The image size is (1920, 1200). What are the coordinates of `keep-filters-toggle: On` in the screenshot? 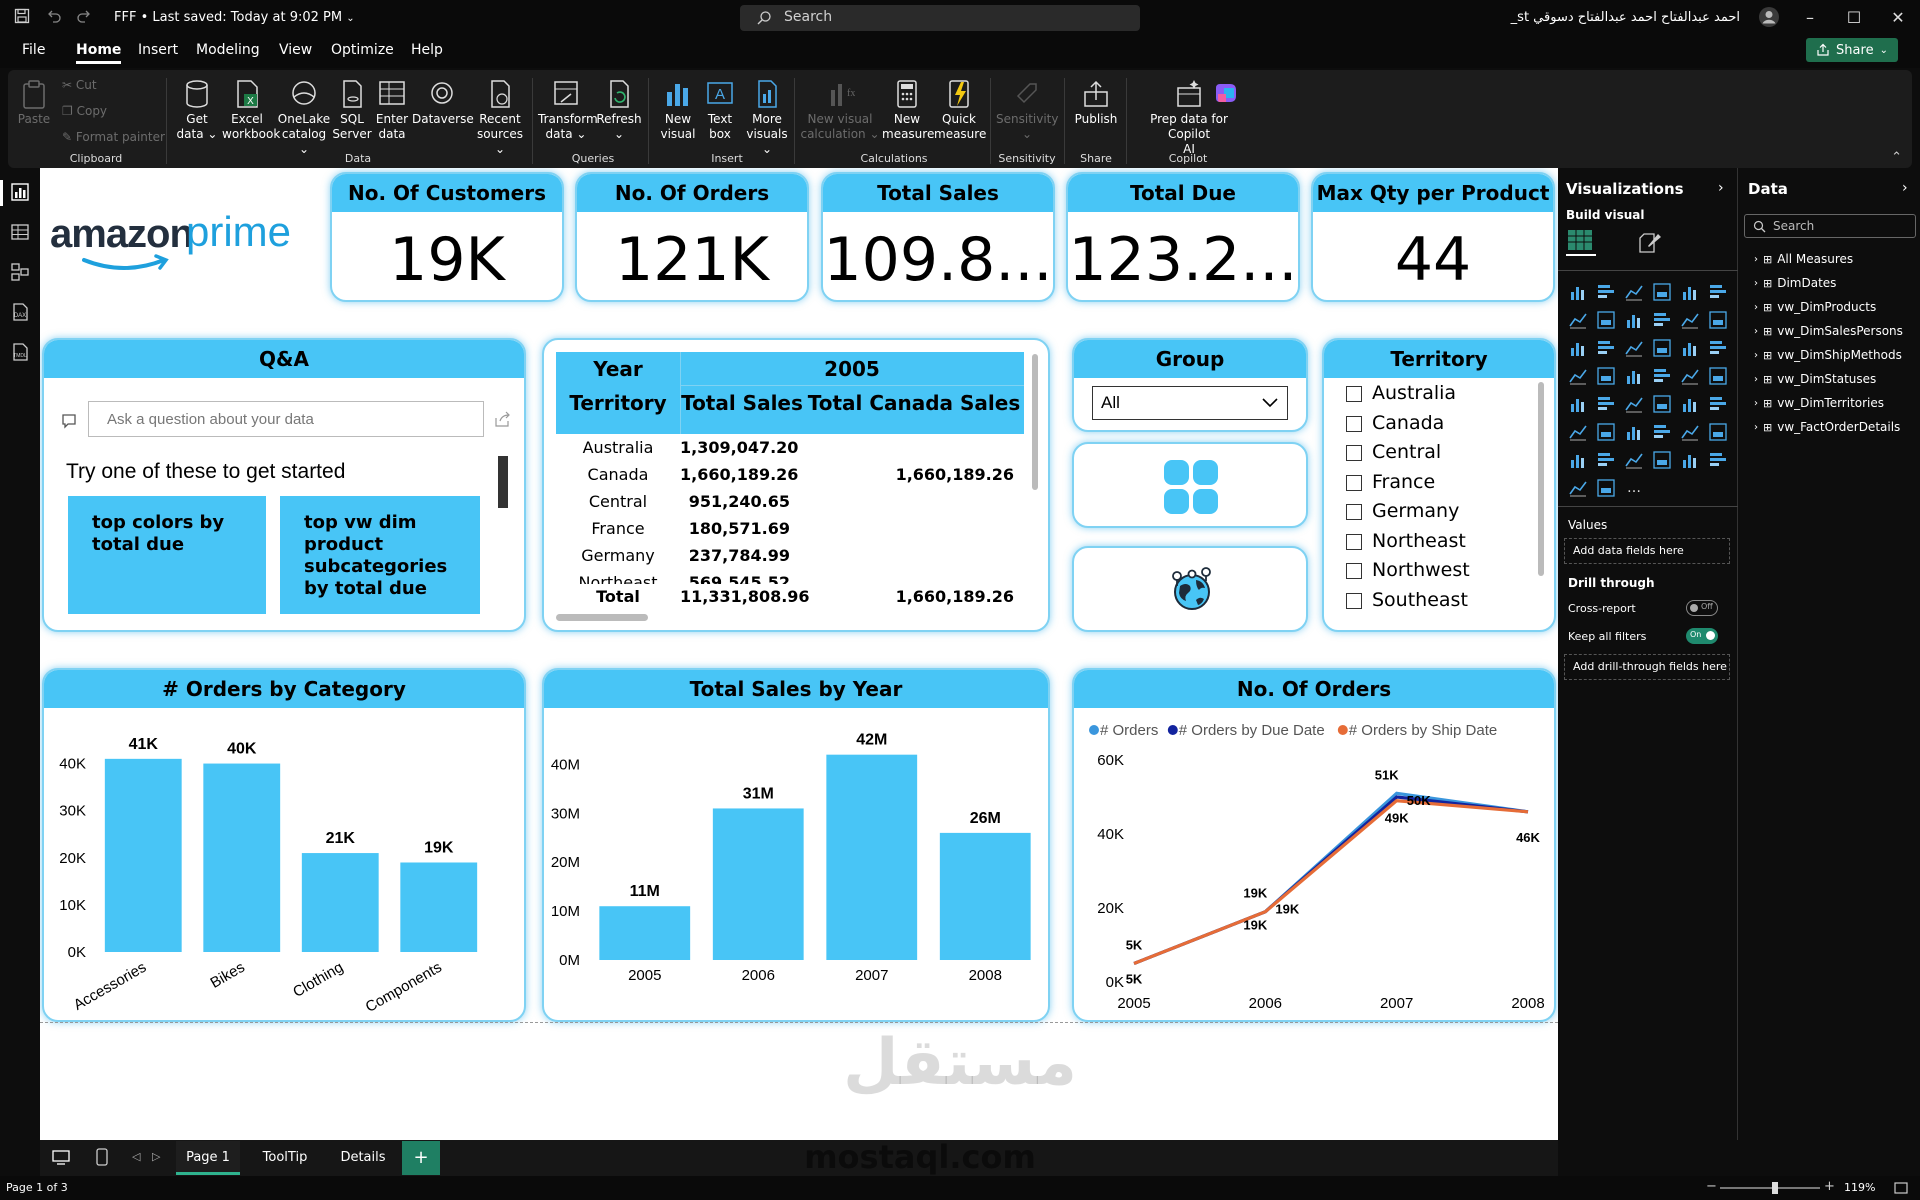 It's located at (1702, 636).